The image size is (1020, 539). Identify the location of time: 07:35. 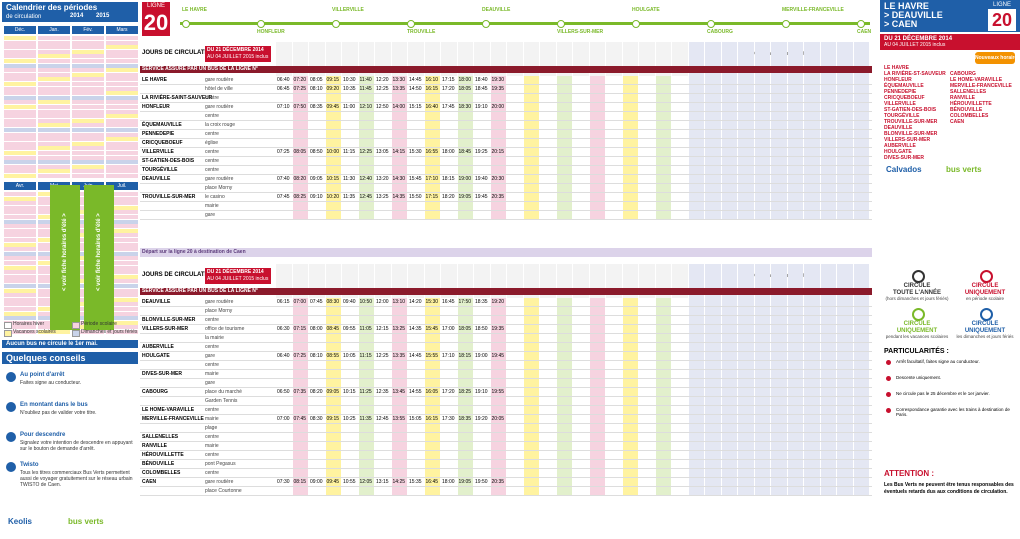
(300, 392).